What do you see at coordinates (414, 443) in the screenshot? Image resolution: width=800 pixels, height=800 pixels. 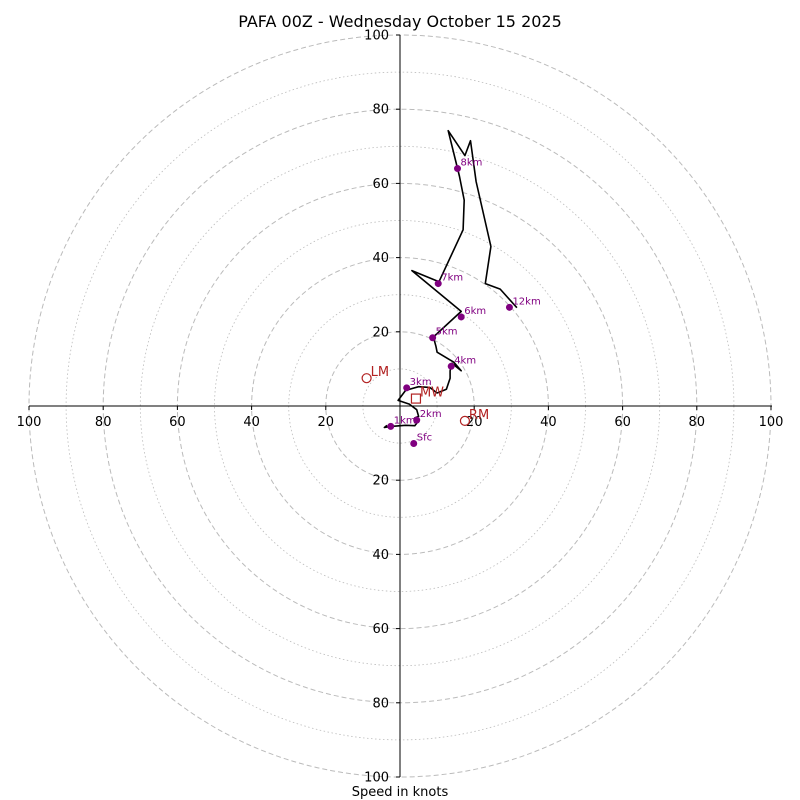 I see `height-marker-sfc` at bounding box center [414, 443].